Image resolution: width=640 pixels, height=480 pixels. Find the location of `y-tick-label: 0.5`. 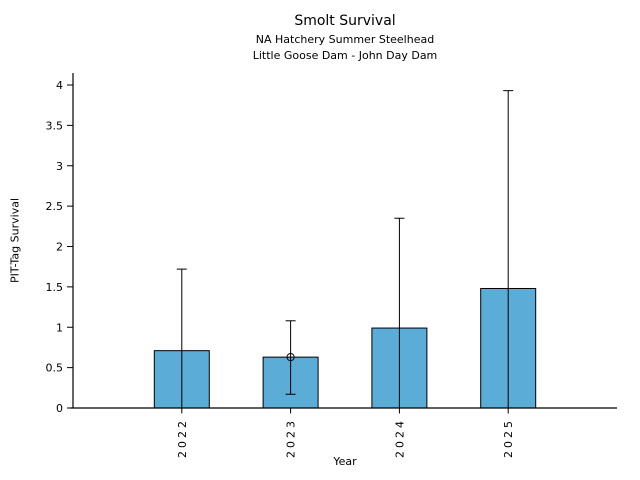

y-tick-label: 0.5 is located at coordinates (55, 368).